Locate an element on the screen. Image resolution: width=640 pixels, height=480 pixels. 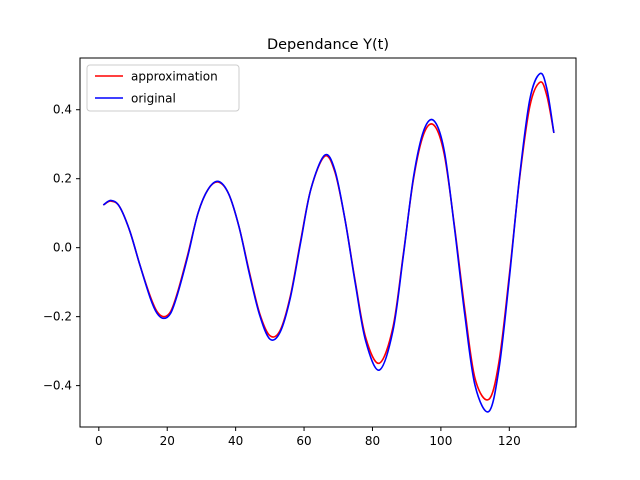
legend-box is located at coordinates (163, 88).